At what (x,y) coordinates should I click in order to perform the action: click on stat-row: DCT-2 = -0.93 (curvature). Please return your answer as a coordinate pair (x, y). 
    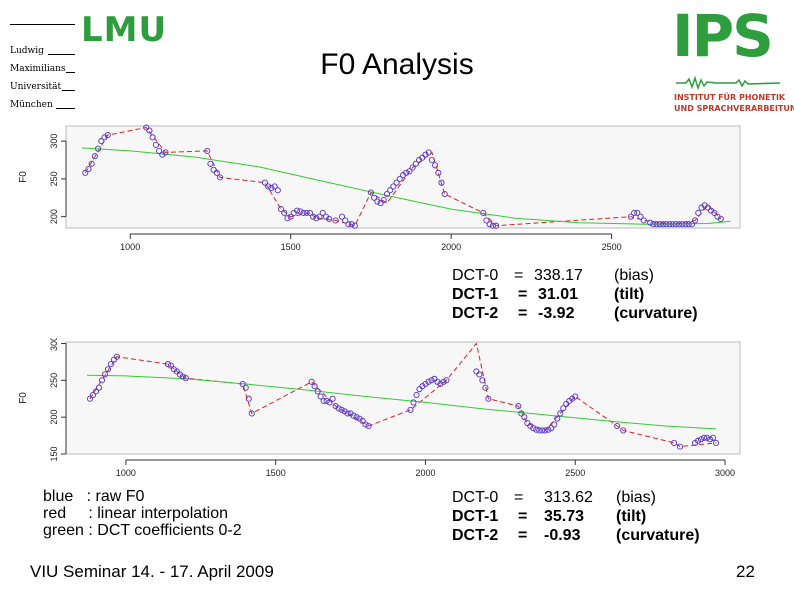
    Looking at the image, I should click on (576, 535).